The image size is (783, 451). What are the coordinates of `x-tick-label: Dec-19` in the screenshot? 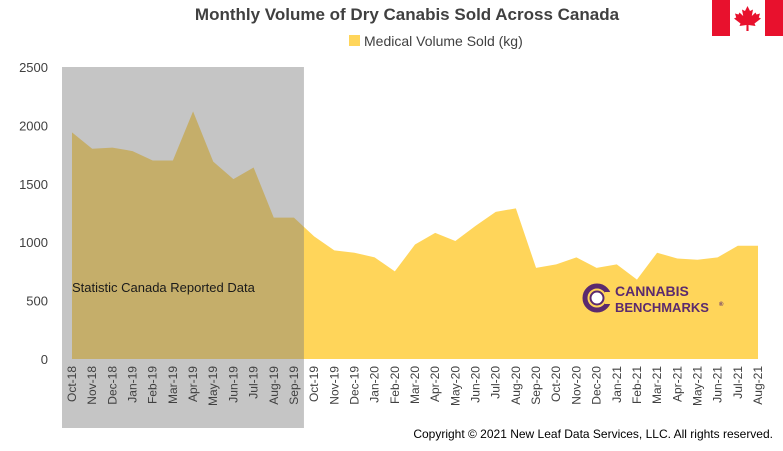 It's located at (354, 385).